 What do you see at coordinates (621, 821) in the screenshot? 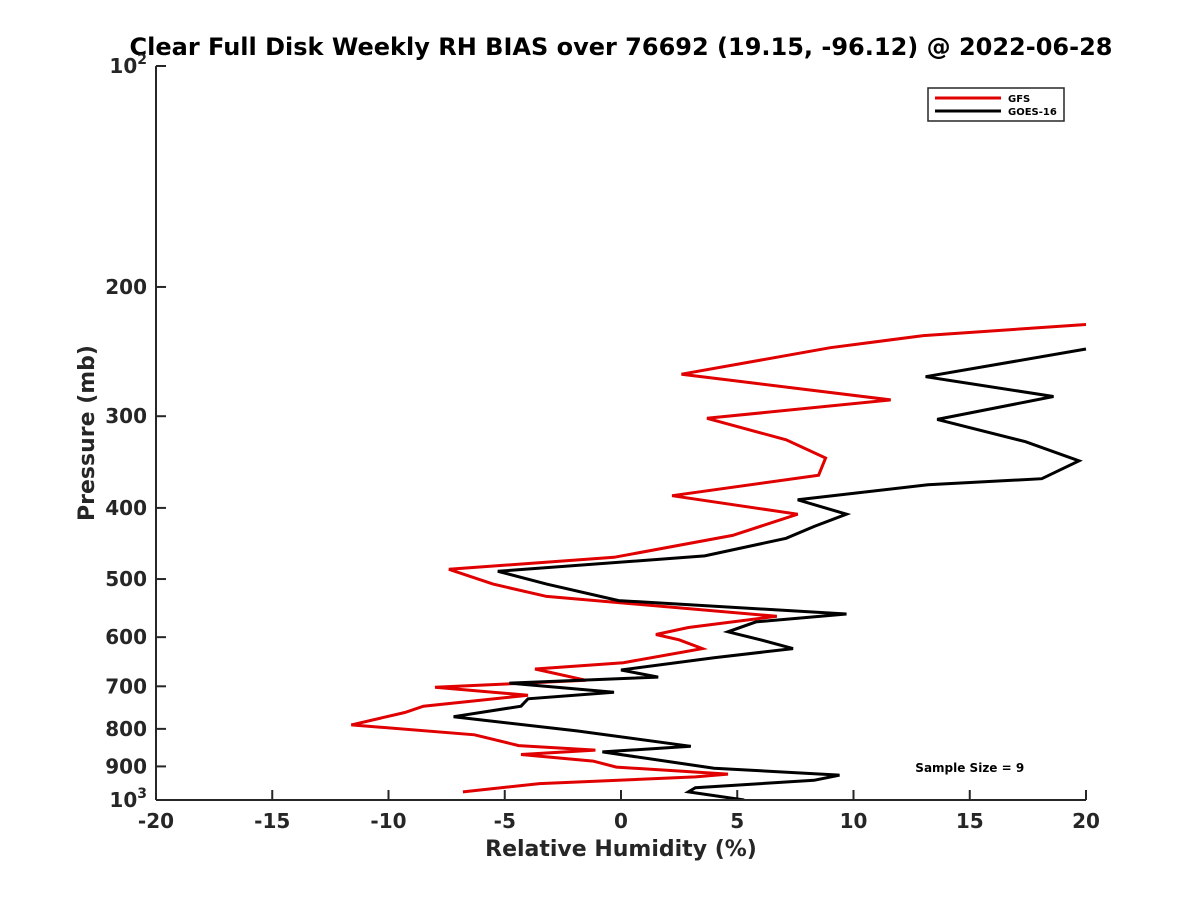
I see `x-tick-label: 0` at bounding box center [621, 821].